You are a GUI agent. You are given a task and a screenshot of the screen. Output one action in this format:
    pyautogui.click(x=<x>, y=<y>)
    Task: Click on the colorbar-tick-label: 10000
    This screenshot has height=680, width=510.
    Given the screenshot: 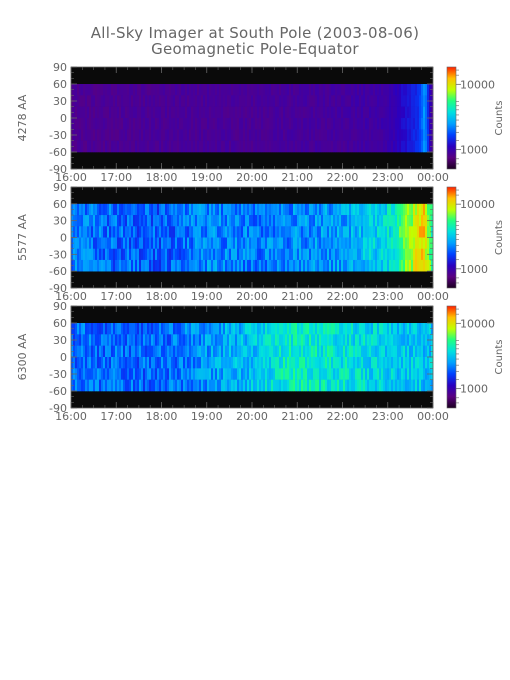 What is the action you would take?
    pyautogui.click(x=477, y=204)
    